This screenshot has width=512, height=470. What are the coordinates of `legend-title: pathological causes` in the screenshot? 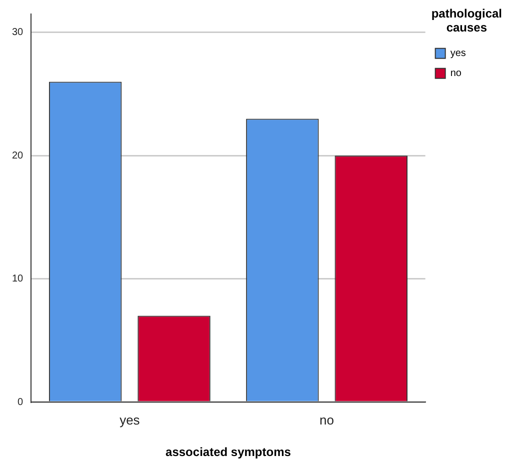 It's located at (466, 20).